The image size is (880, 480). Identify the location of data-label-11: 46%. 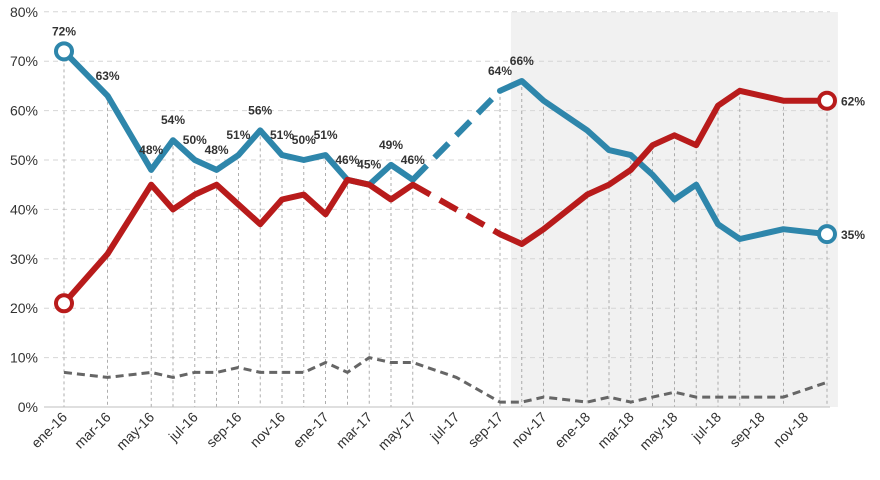
(347, 160).